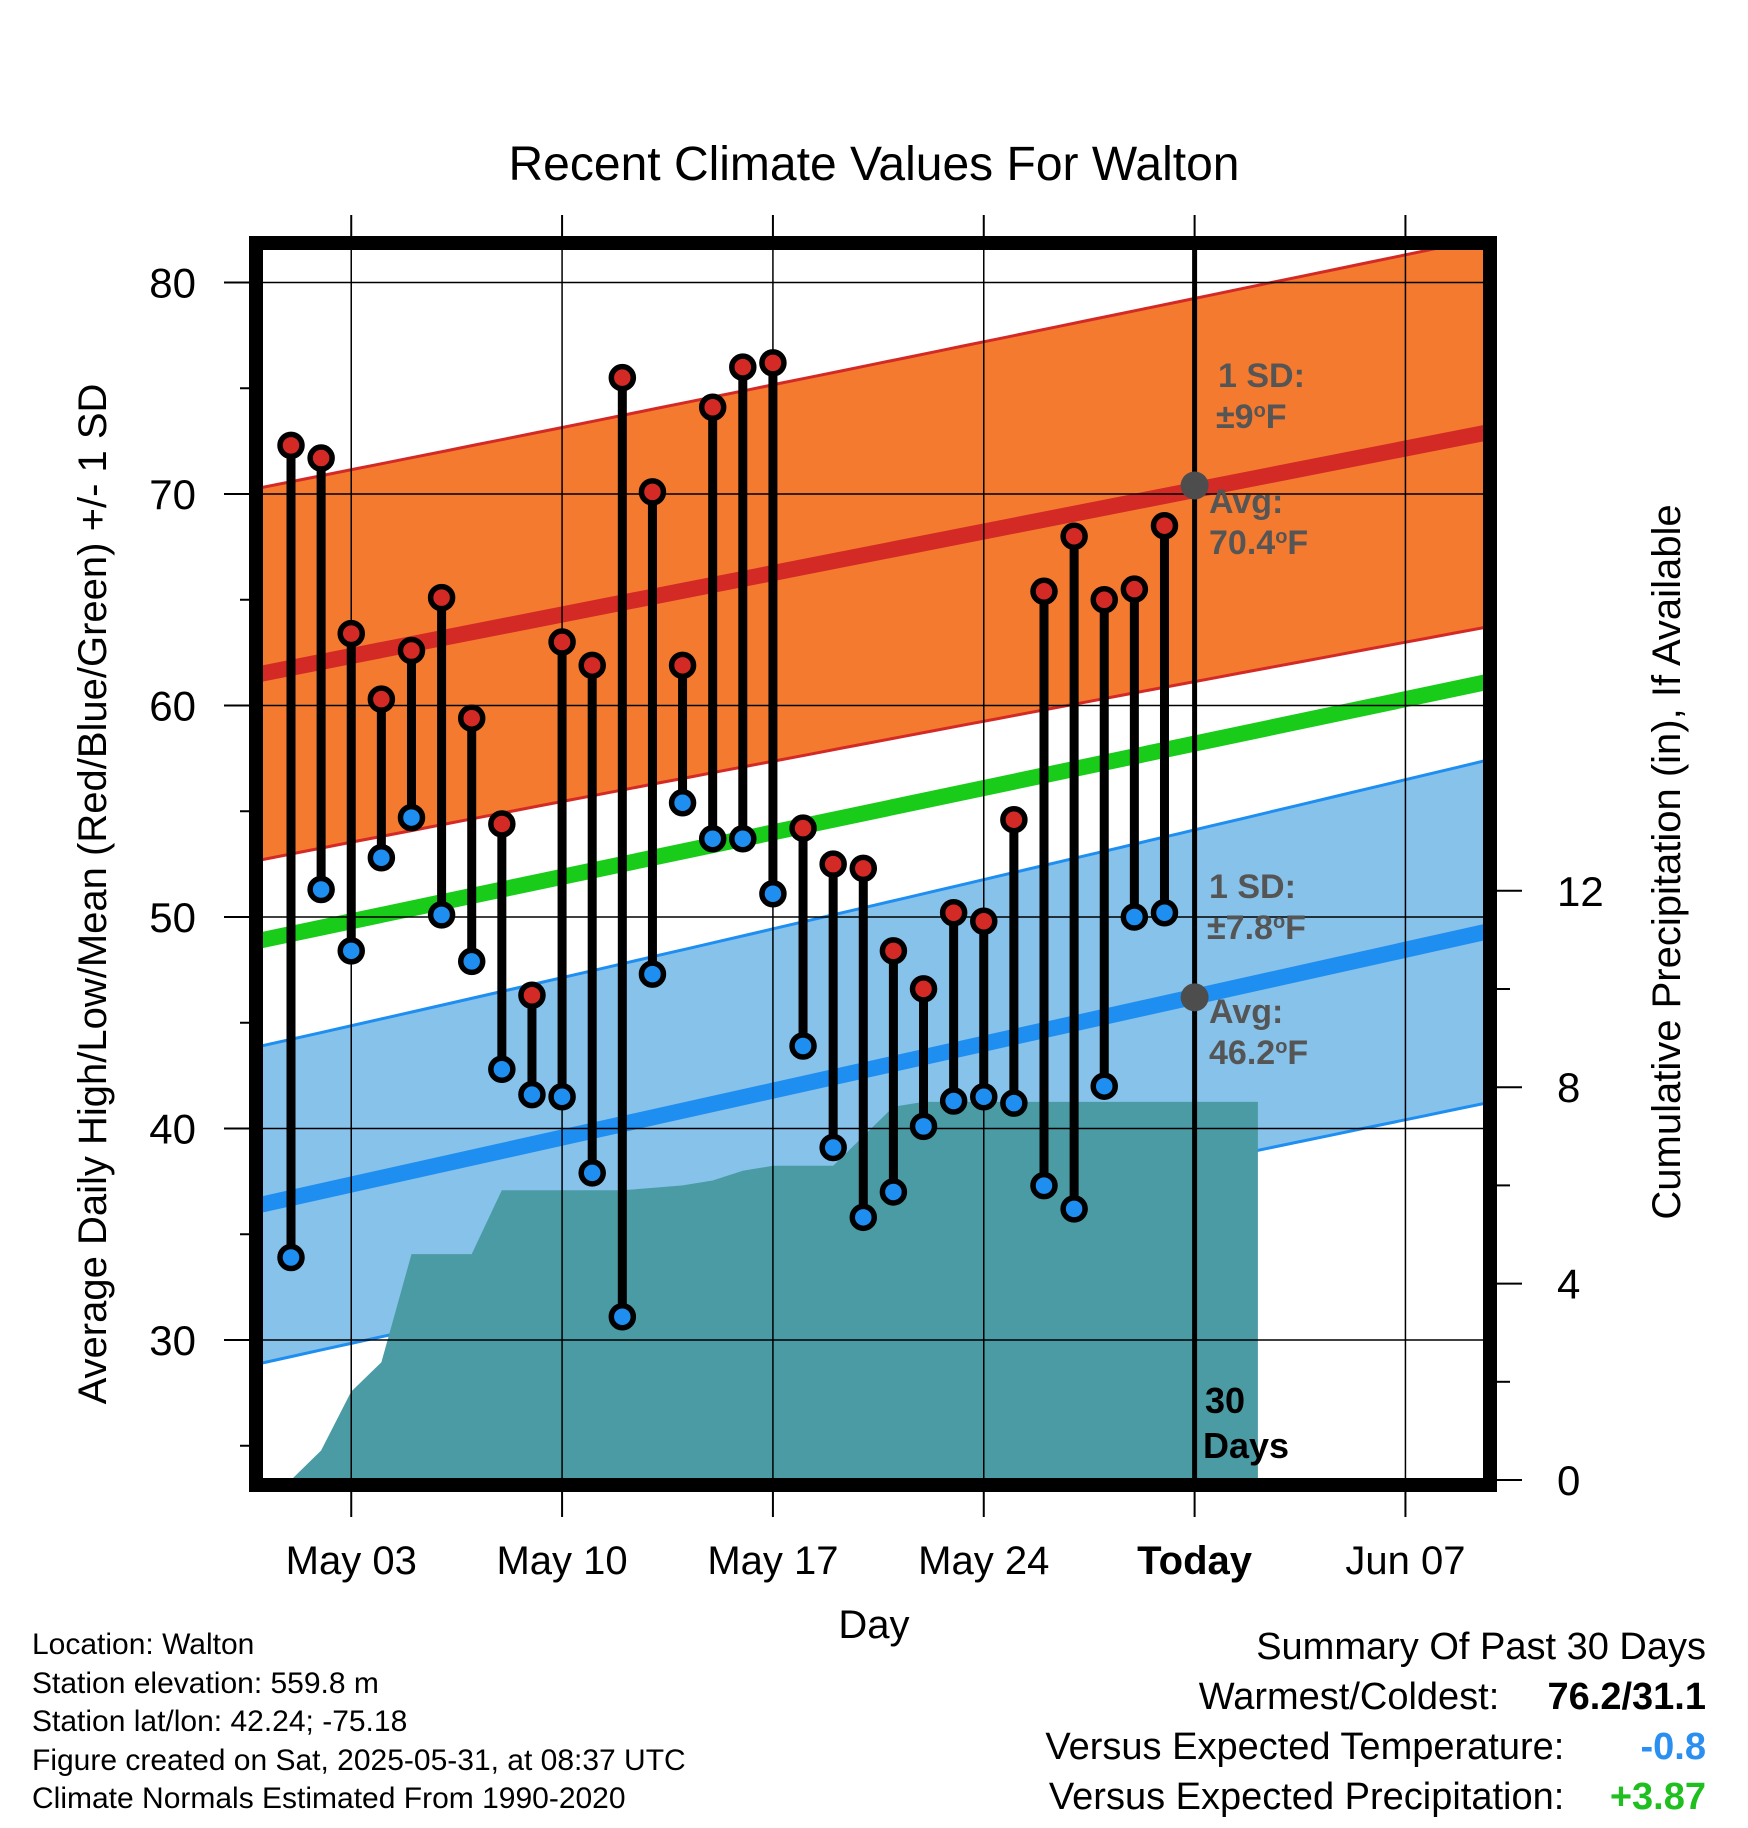  Describe the element at coordinates (1657, 1797) in the screenshot. I see `precip-value: +3.87` at that location.